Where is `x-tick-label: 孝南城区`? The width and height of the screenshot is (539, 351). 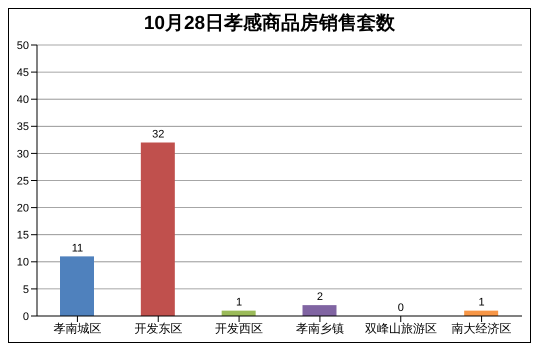
x-tick-label: 孝南城区 is located at coordinates (77, 329).